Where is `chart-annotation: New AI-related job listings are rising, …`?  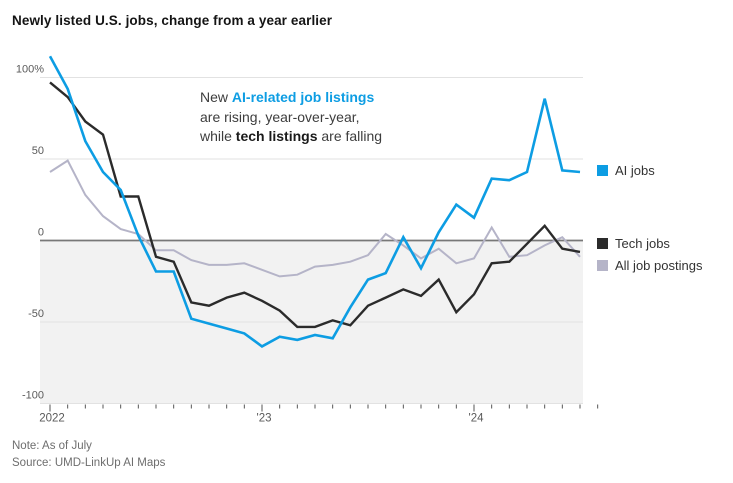 chart-annotation: New AI-related job listings are rising, … is located at coordinates (320, 117).